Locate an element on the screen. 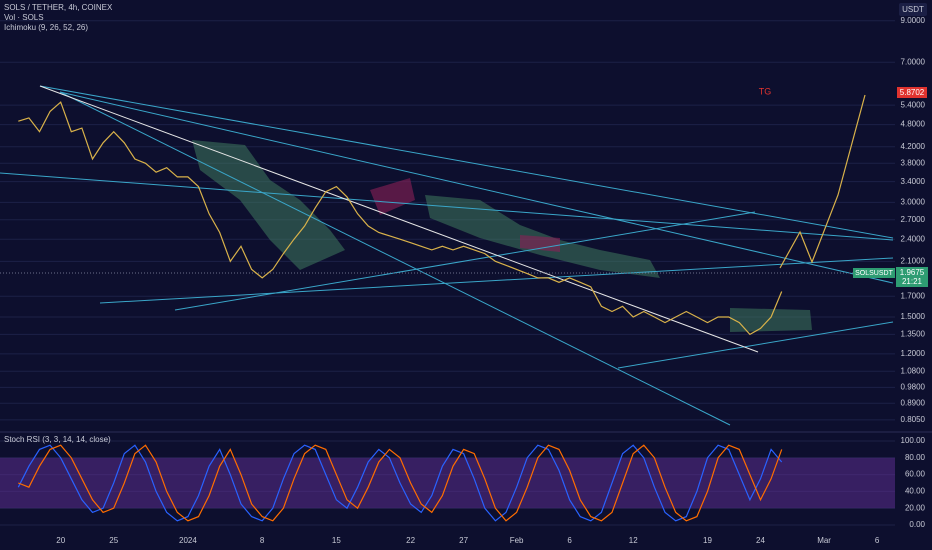 Image resolution: width=932 pixels, height=550 pixels. y-tick-label: 3.4000 is located at coordinates (913, 181).